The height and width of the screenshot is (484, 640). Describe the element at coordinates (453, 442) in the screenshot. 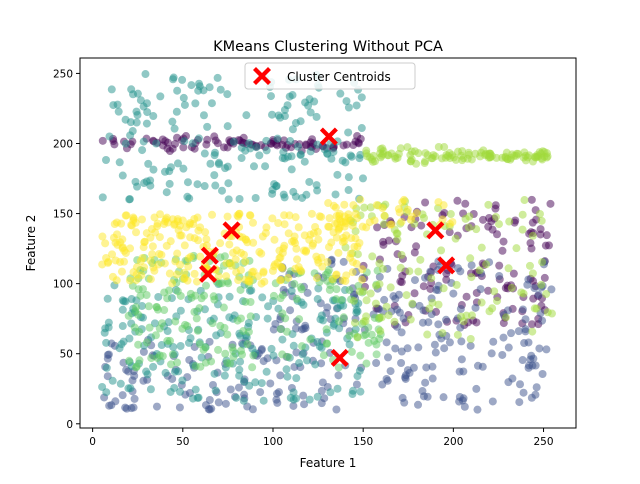

I see `x-tick-label: 200` at that location.